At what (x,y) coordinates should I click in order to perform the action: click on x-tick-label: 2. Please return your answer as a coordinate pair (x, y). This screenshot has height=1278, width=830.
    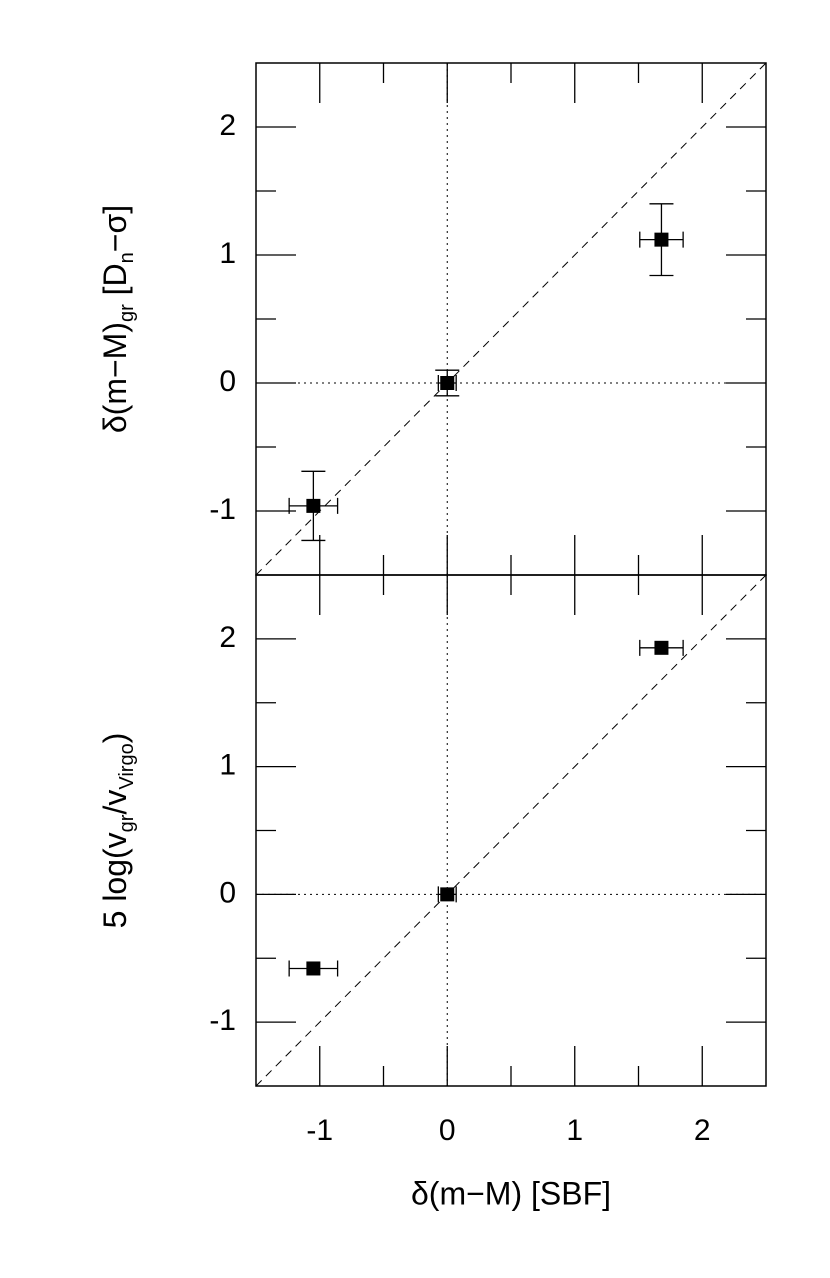
    Looking at the image, I should click on (702, 1130).